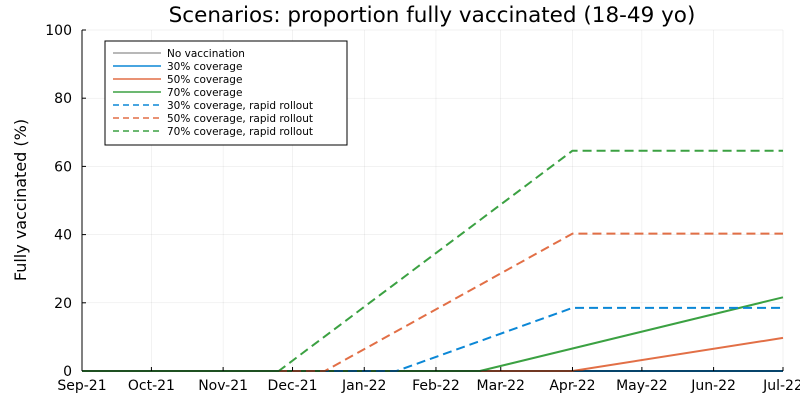  Describe the element at coordinates (151, 386) in the screenshot. I see `x-tick-label: Oct-21` at that location.